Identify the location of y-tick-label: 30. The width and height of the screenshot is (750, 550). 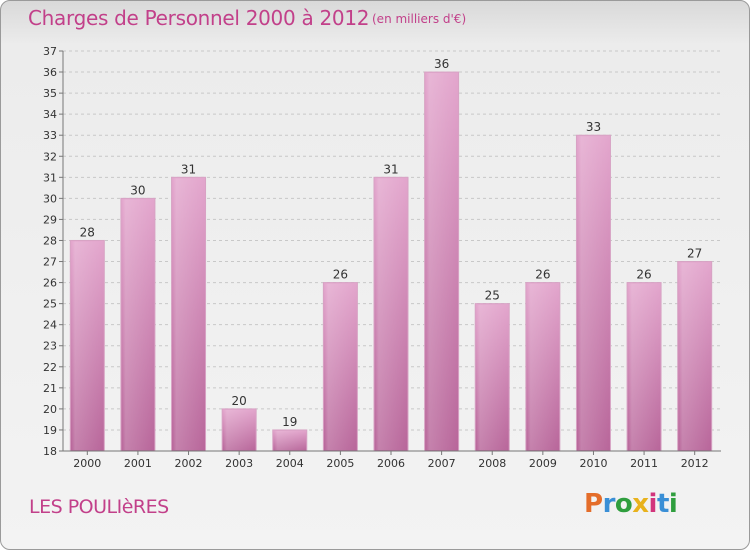
(50, 198).